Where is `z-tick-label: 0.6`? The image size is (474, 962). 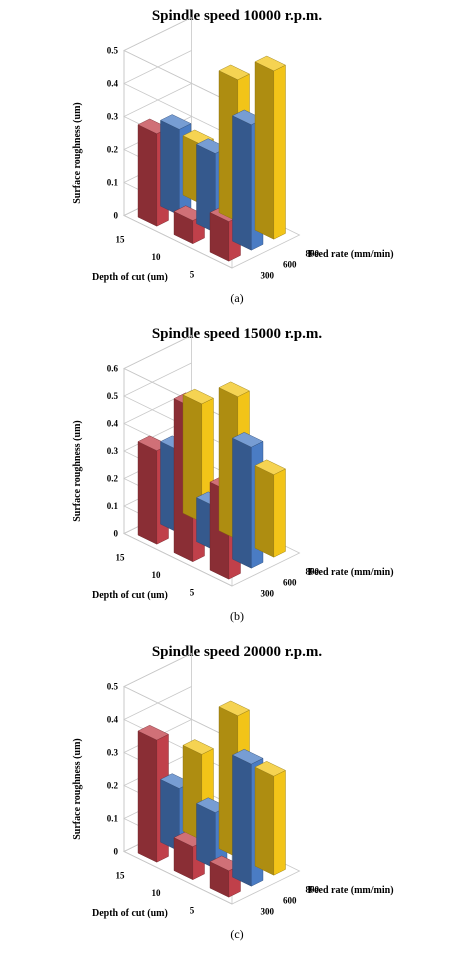 z-tick-label: 0.6 is located at coordinates (113, 369).